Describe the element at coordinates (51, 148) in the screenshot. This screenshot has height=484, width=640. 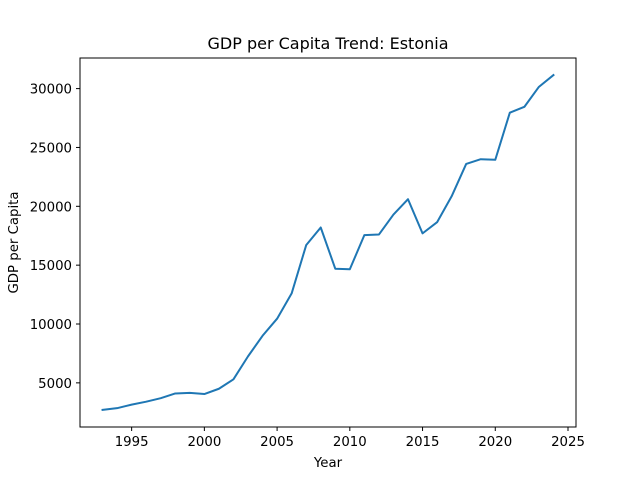
I see `y-tick-label: 25000` at that location.